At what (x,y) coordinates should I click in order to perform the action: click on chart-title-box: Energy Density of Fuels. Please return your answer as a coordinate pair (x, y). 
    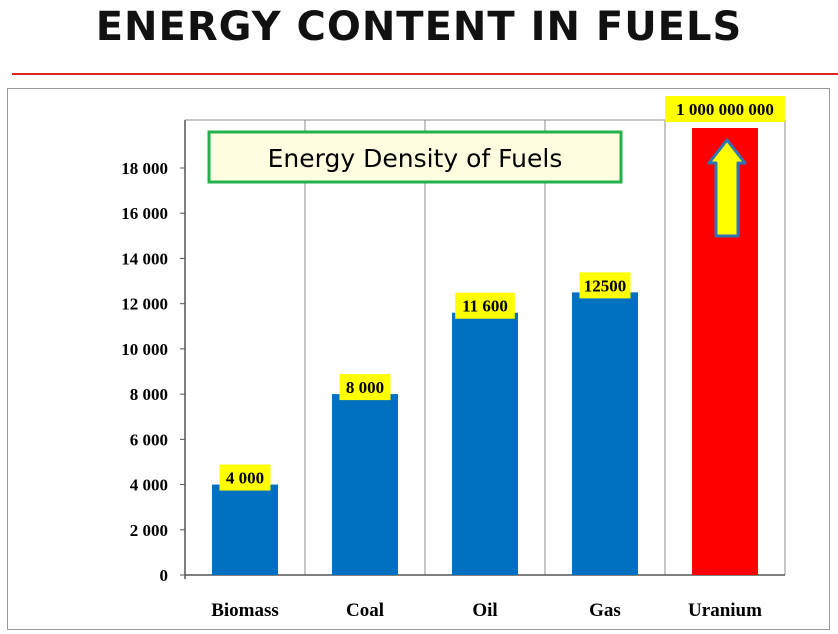
    Looking at the image, I should click on (415, 157).